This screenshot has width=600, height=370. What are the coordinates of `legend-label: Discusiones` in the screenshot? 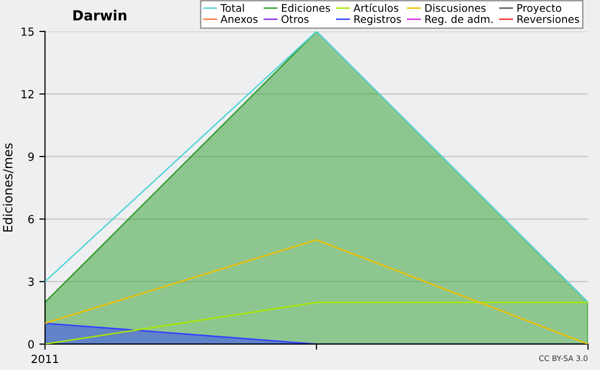 It's located at (455, 8).